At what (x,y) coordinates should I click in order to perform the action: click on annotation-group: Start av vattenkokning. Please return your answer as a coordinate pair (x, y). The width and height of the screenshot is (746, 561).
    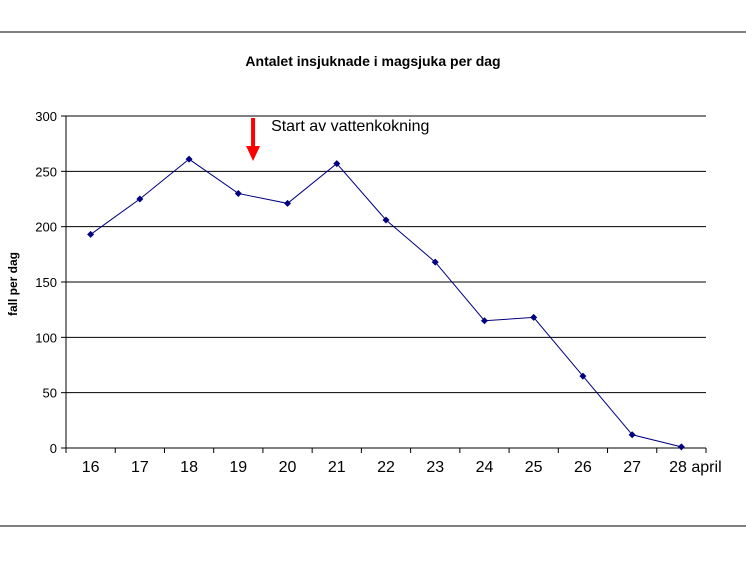
    Looking at the image, I should click on (337, 139).